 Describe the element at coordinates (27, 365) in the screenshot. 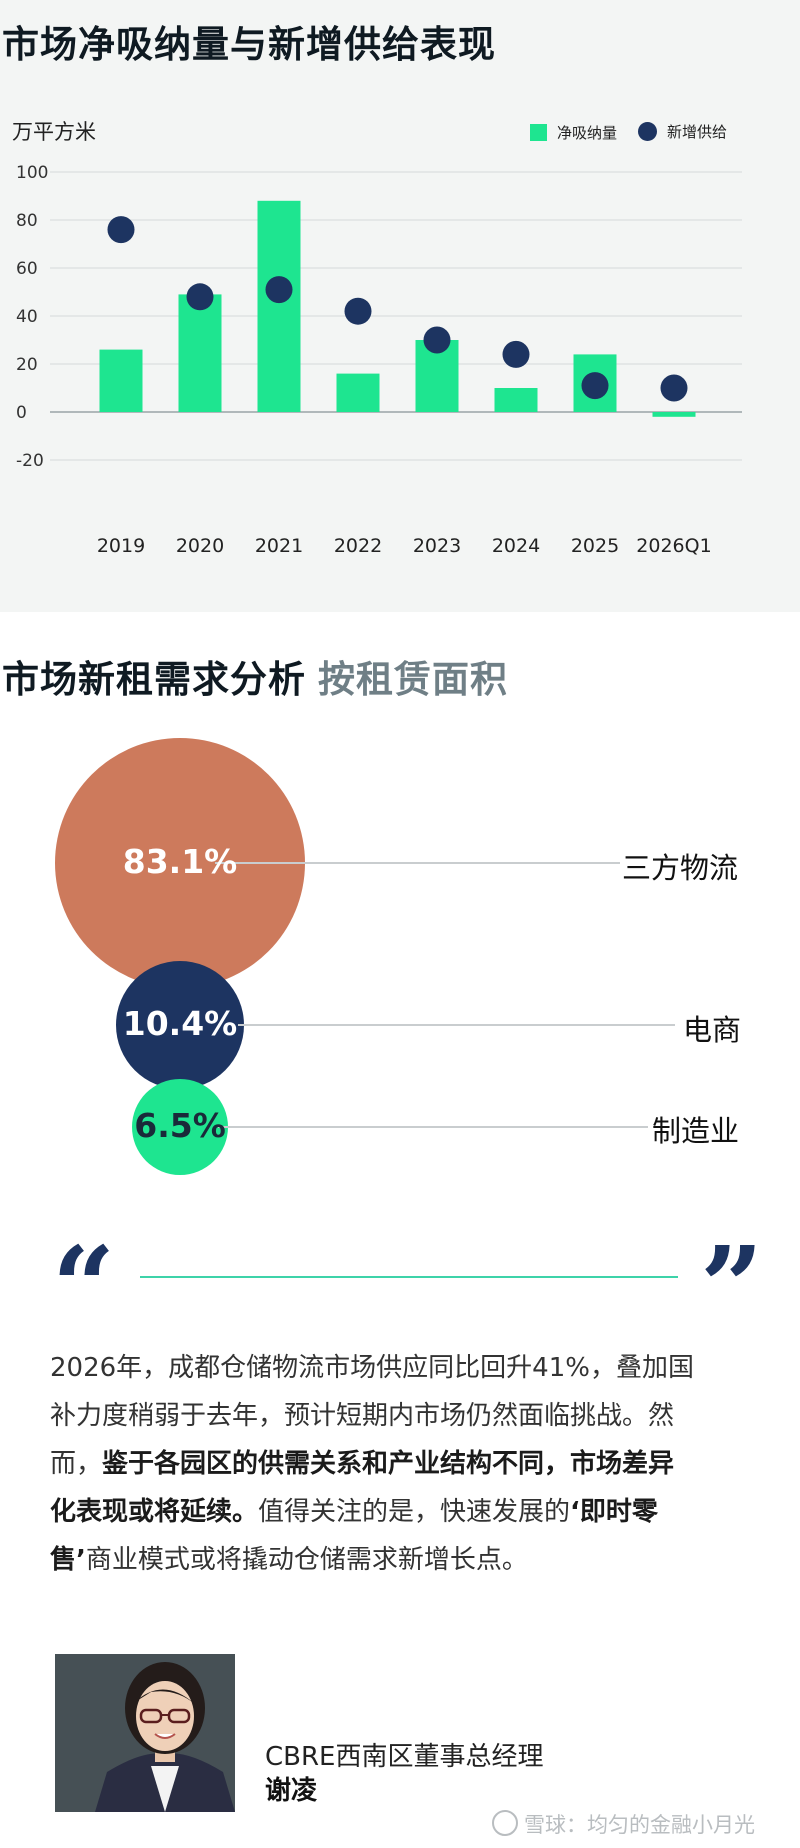

I see `y-tick-label: 20` at that location.